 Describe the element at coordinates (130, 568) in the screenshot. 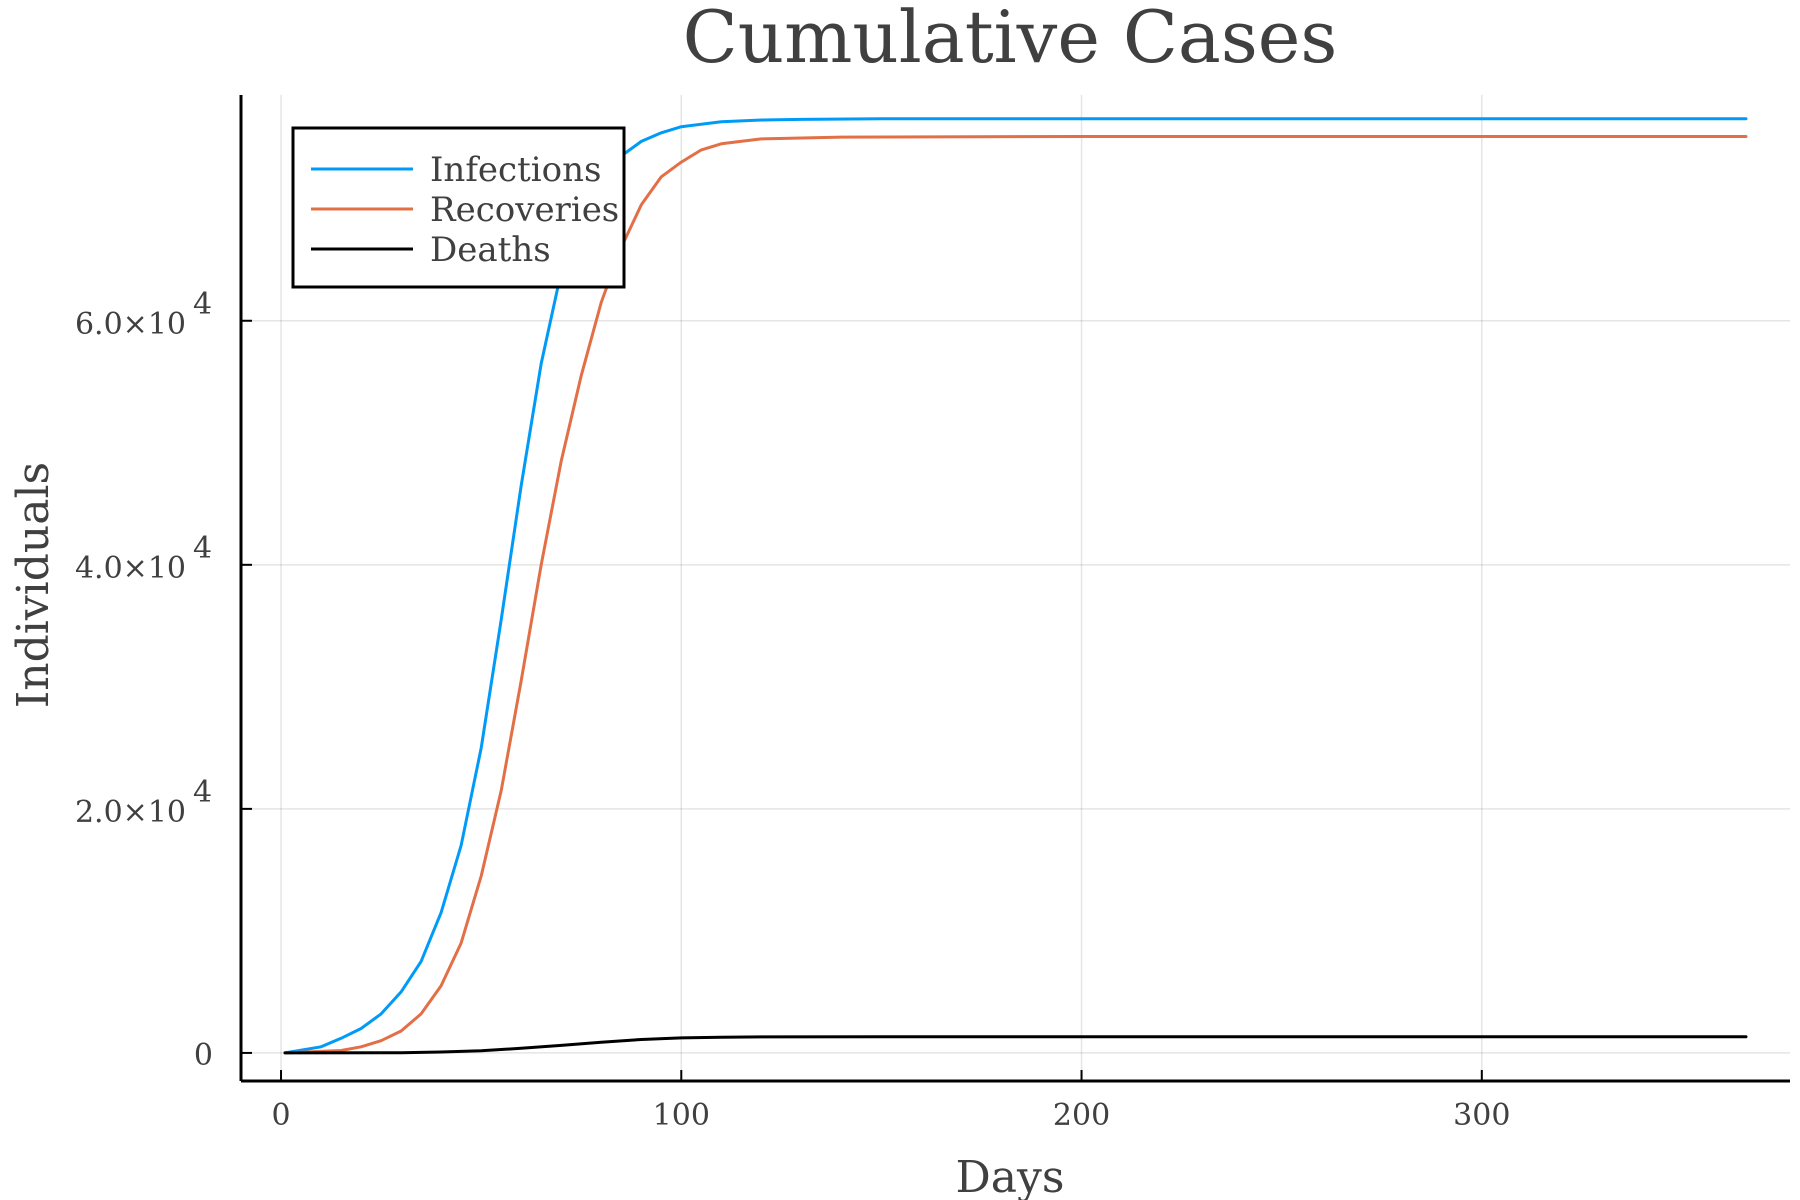

I see `y-tick-label-2: 4.0×10` at that location.